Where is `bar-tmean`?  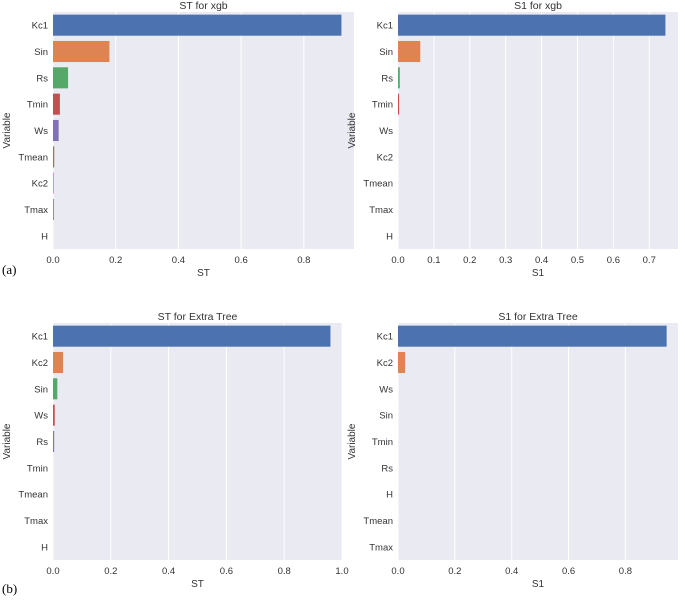
bar-tmean is located at coordinates (54, 157).